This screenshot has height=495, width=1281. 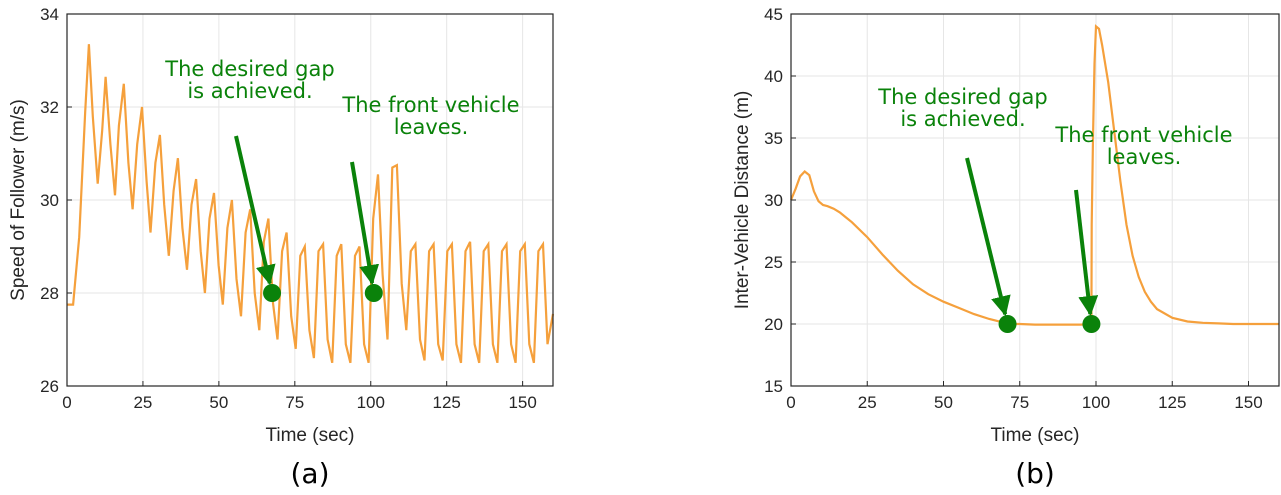 I want to click on y-tick-label: 26, so click(x=49, y=386).